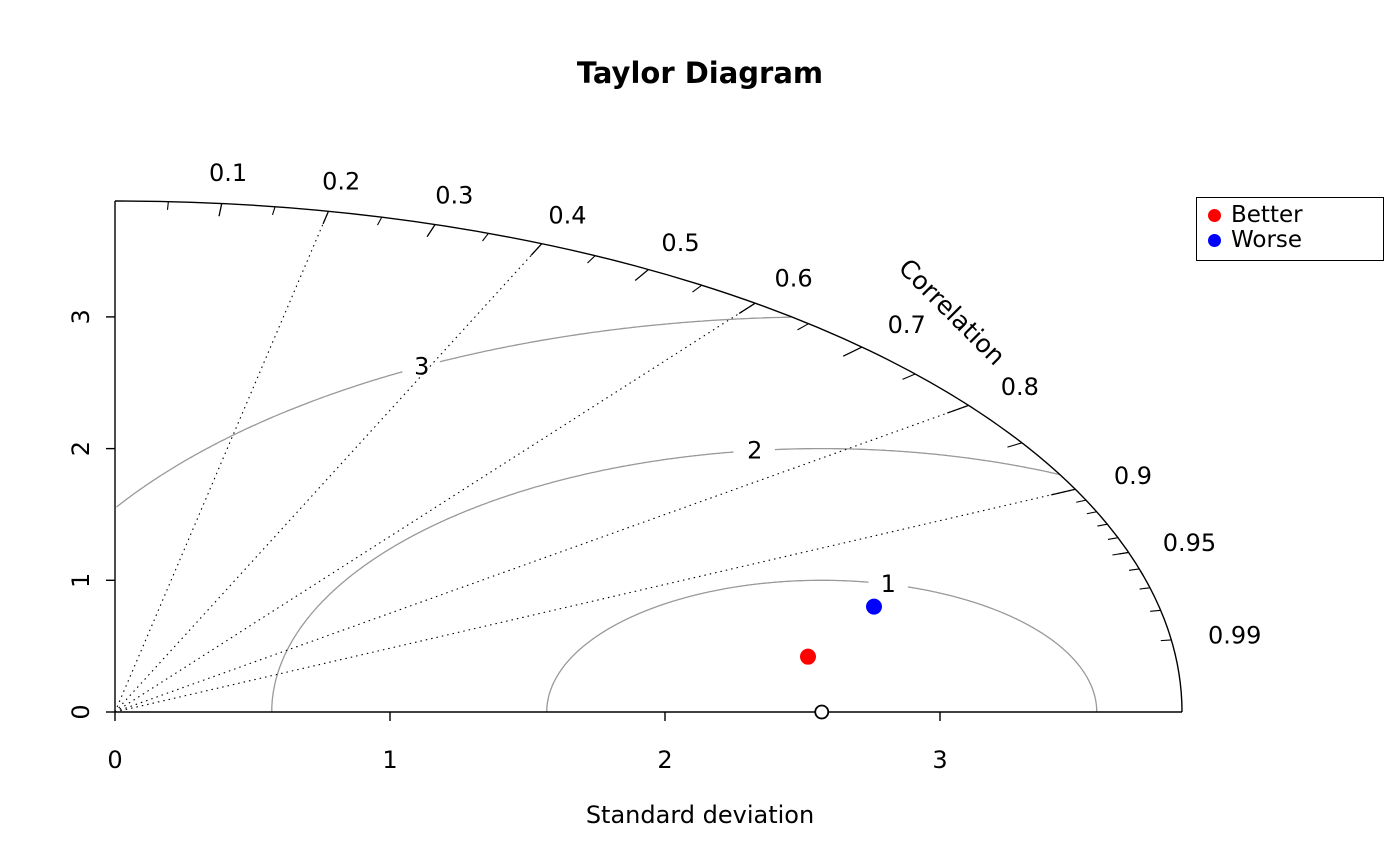 Image resolution: width=1400 pixels, height=866 pixels. Describe the element at coordinates (808, 656) in the screenshot. I see `data-point-better` at that location.